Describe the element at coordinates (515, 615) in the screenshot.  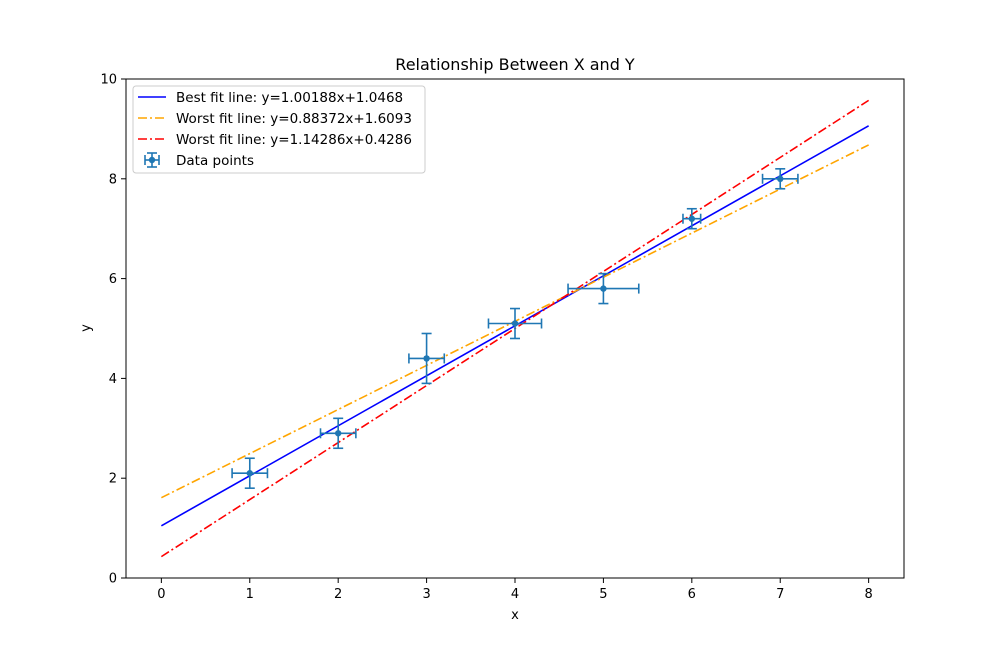
I see `x-axis-label: x` at that location.